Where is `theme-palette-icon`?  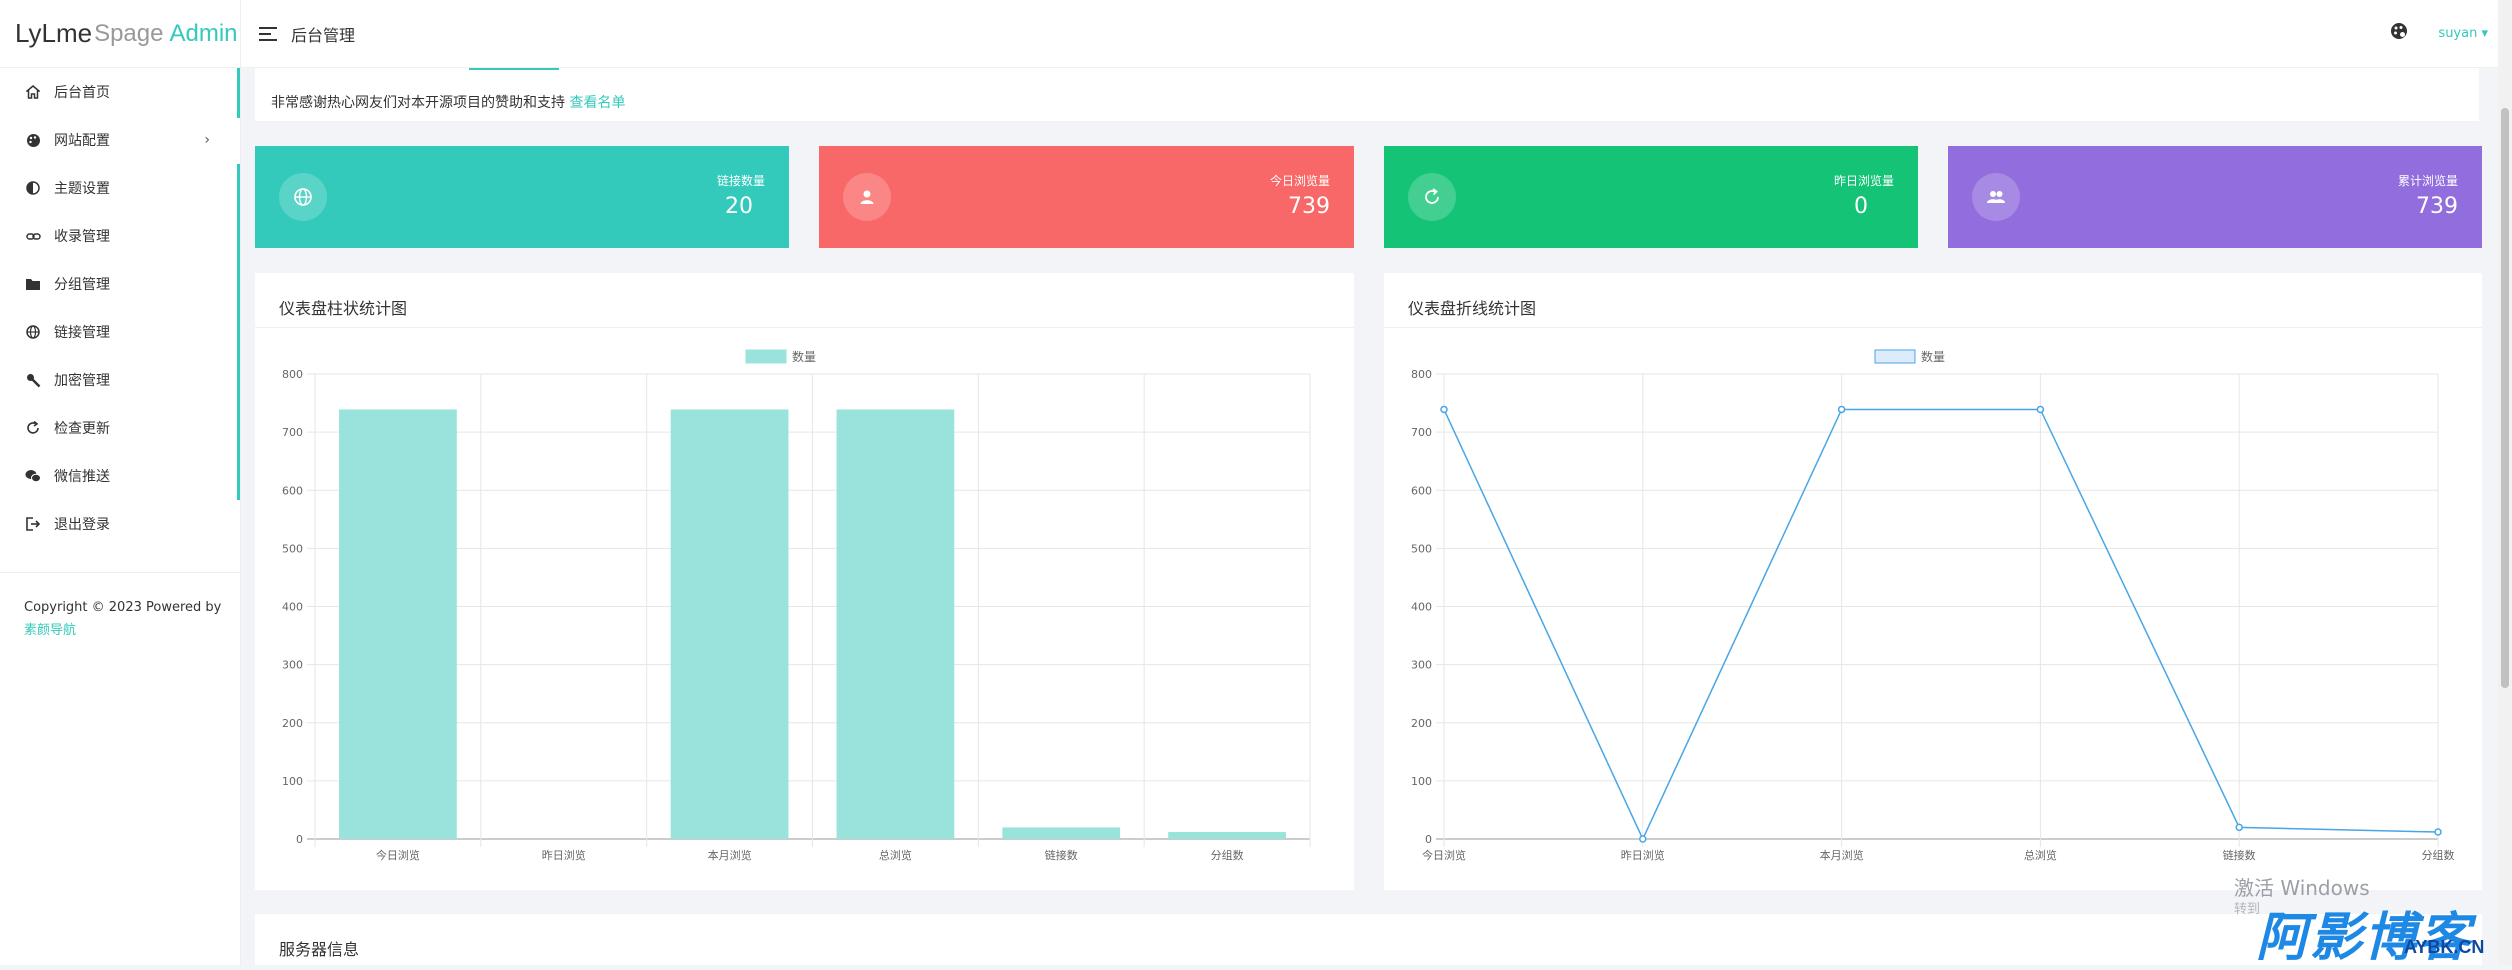
theme-palette-icon is located at coordinates (2399, 33).